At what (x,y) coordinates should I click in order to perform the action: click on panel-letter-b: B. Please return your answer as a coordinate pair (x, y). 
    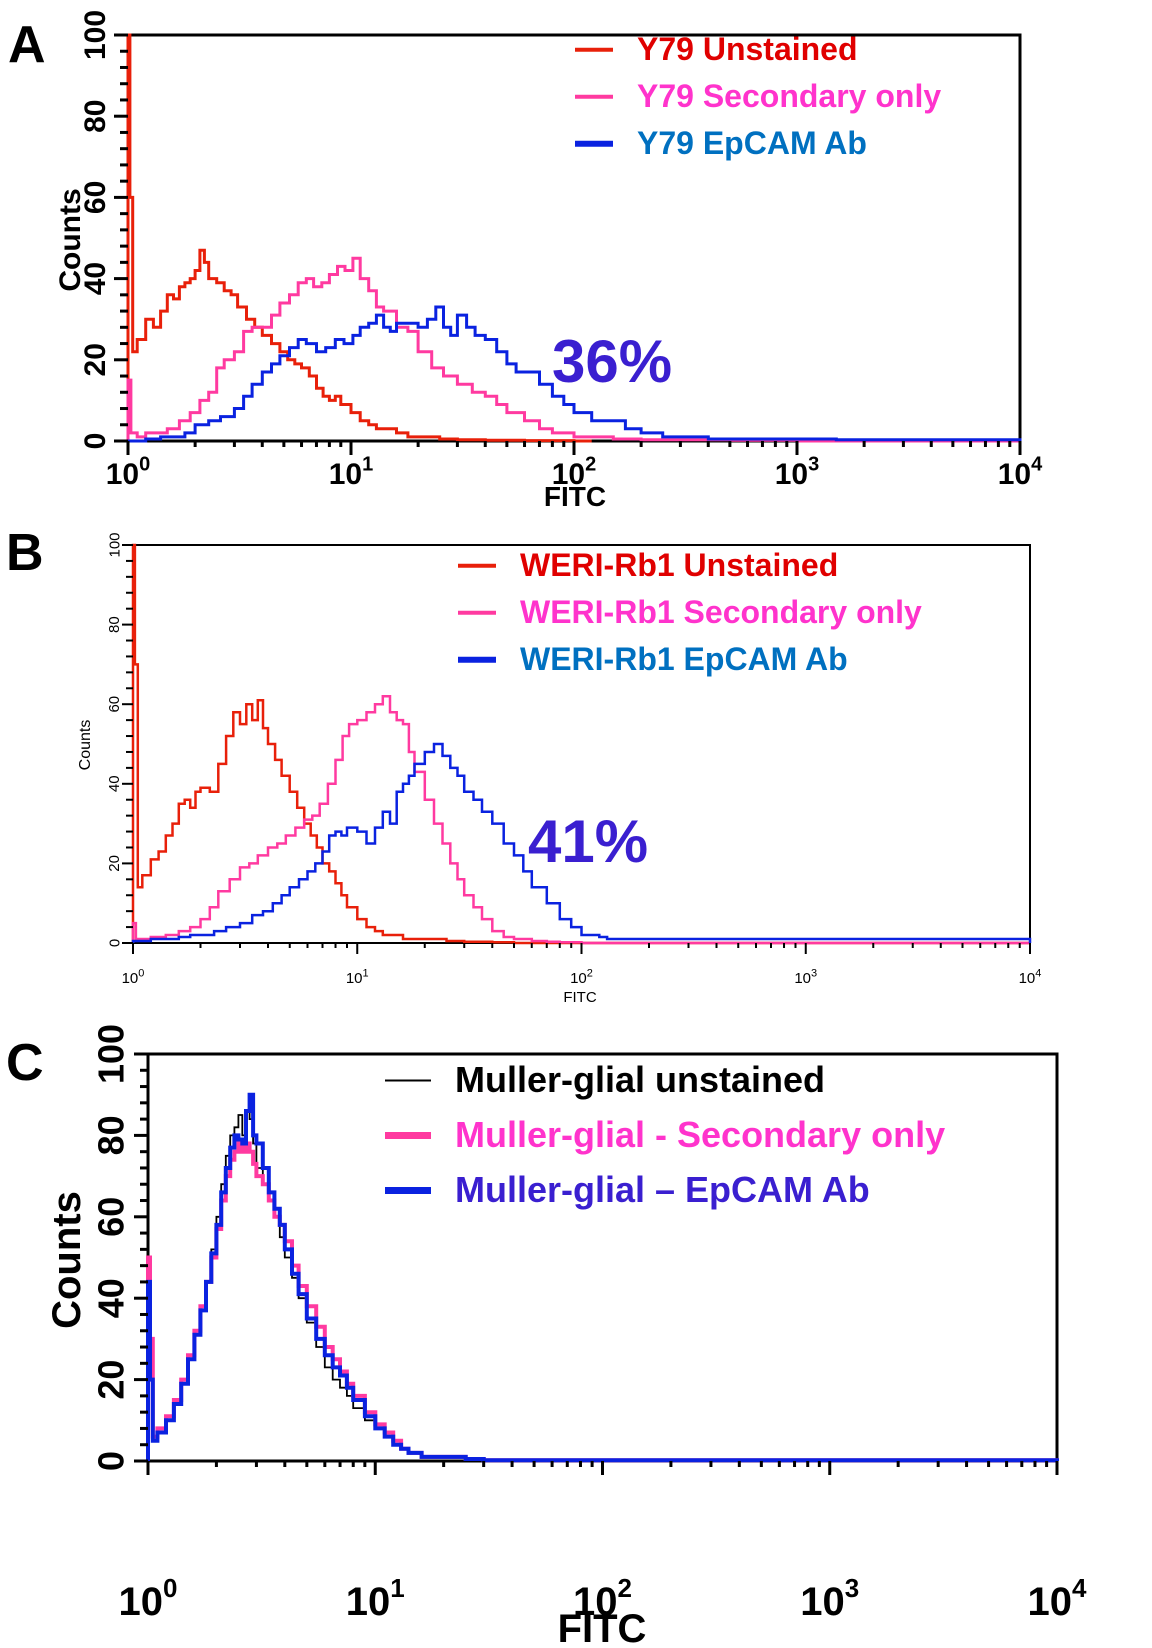
    Looking at the image, I should click on (25, 553).